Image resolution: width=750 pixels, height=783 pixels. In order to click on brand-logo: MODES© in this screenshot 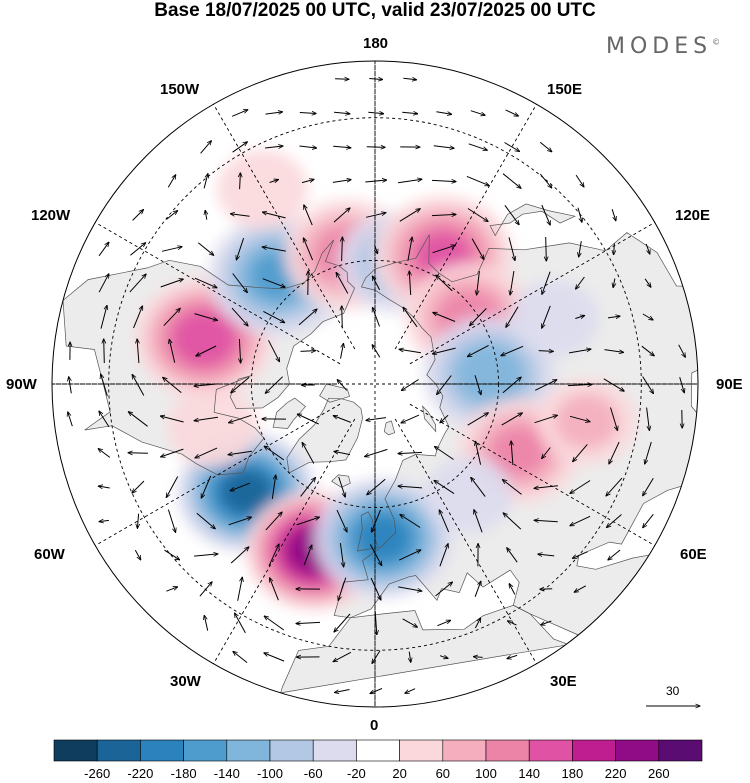, I will do `click(663, 46)`.